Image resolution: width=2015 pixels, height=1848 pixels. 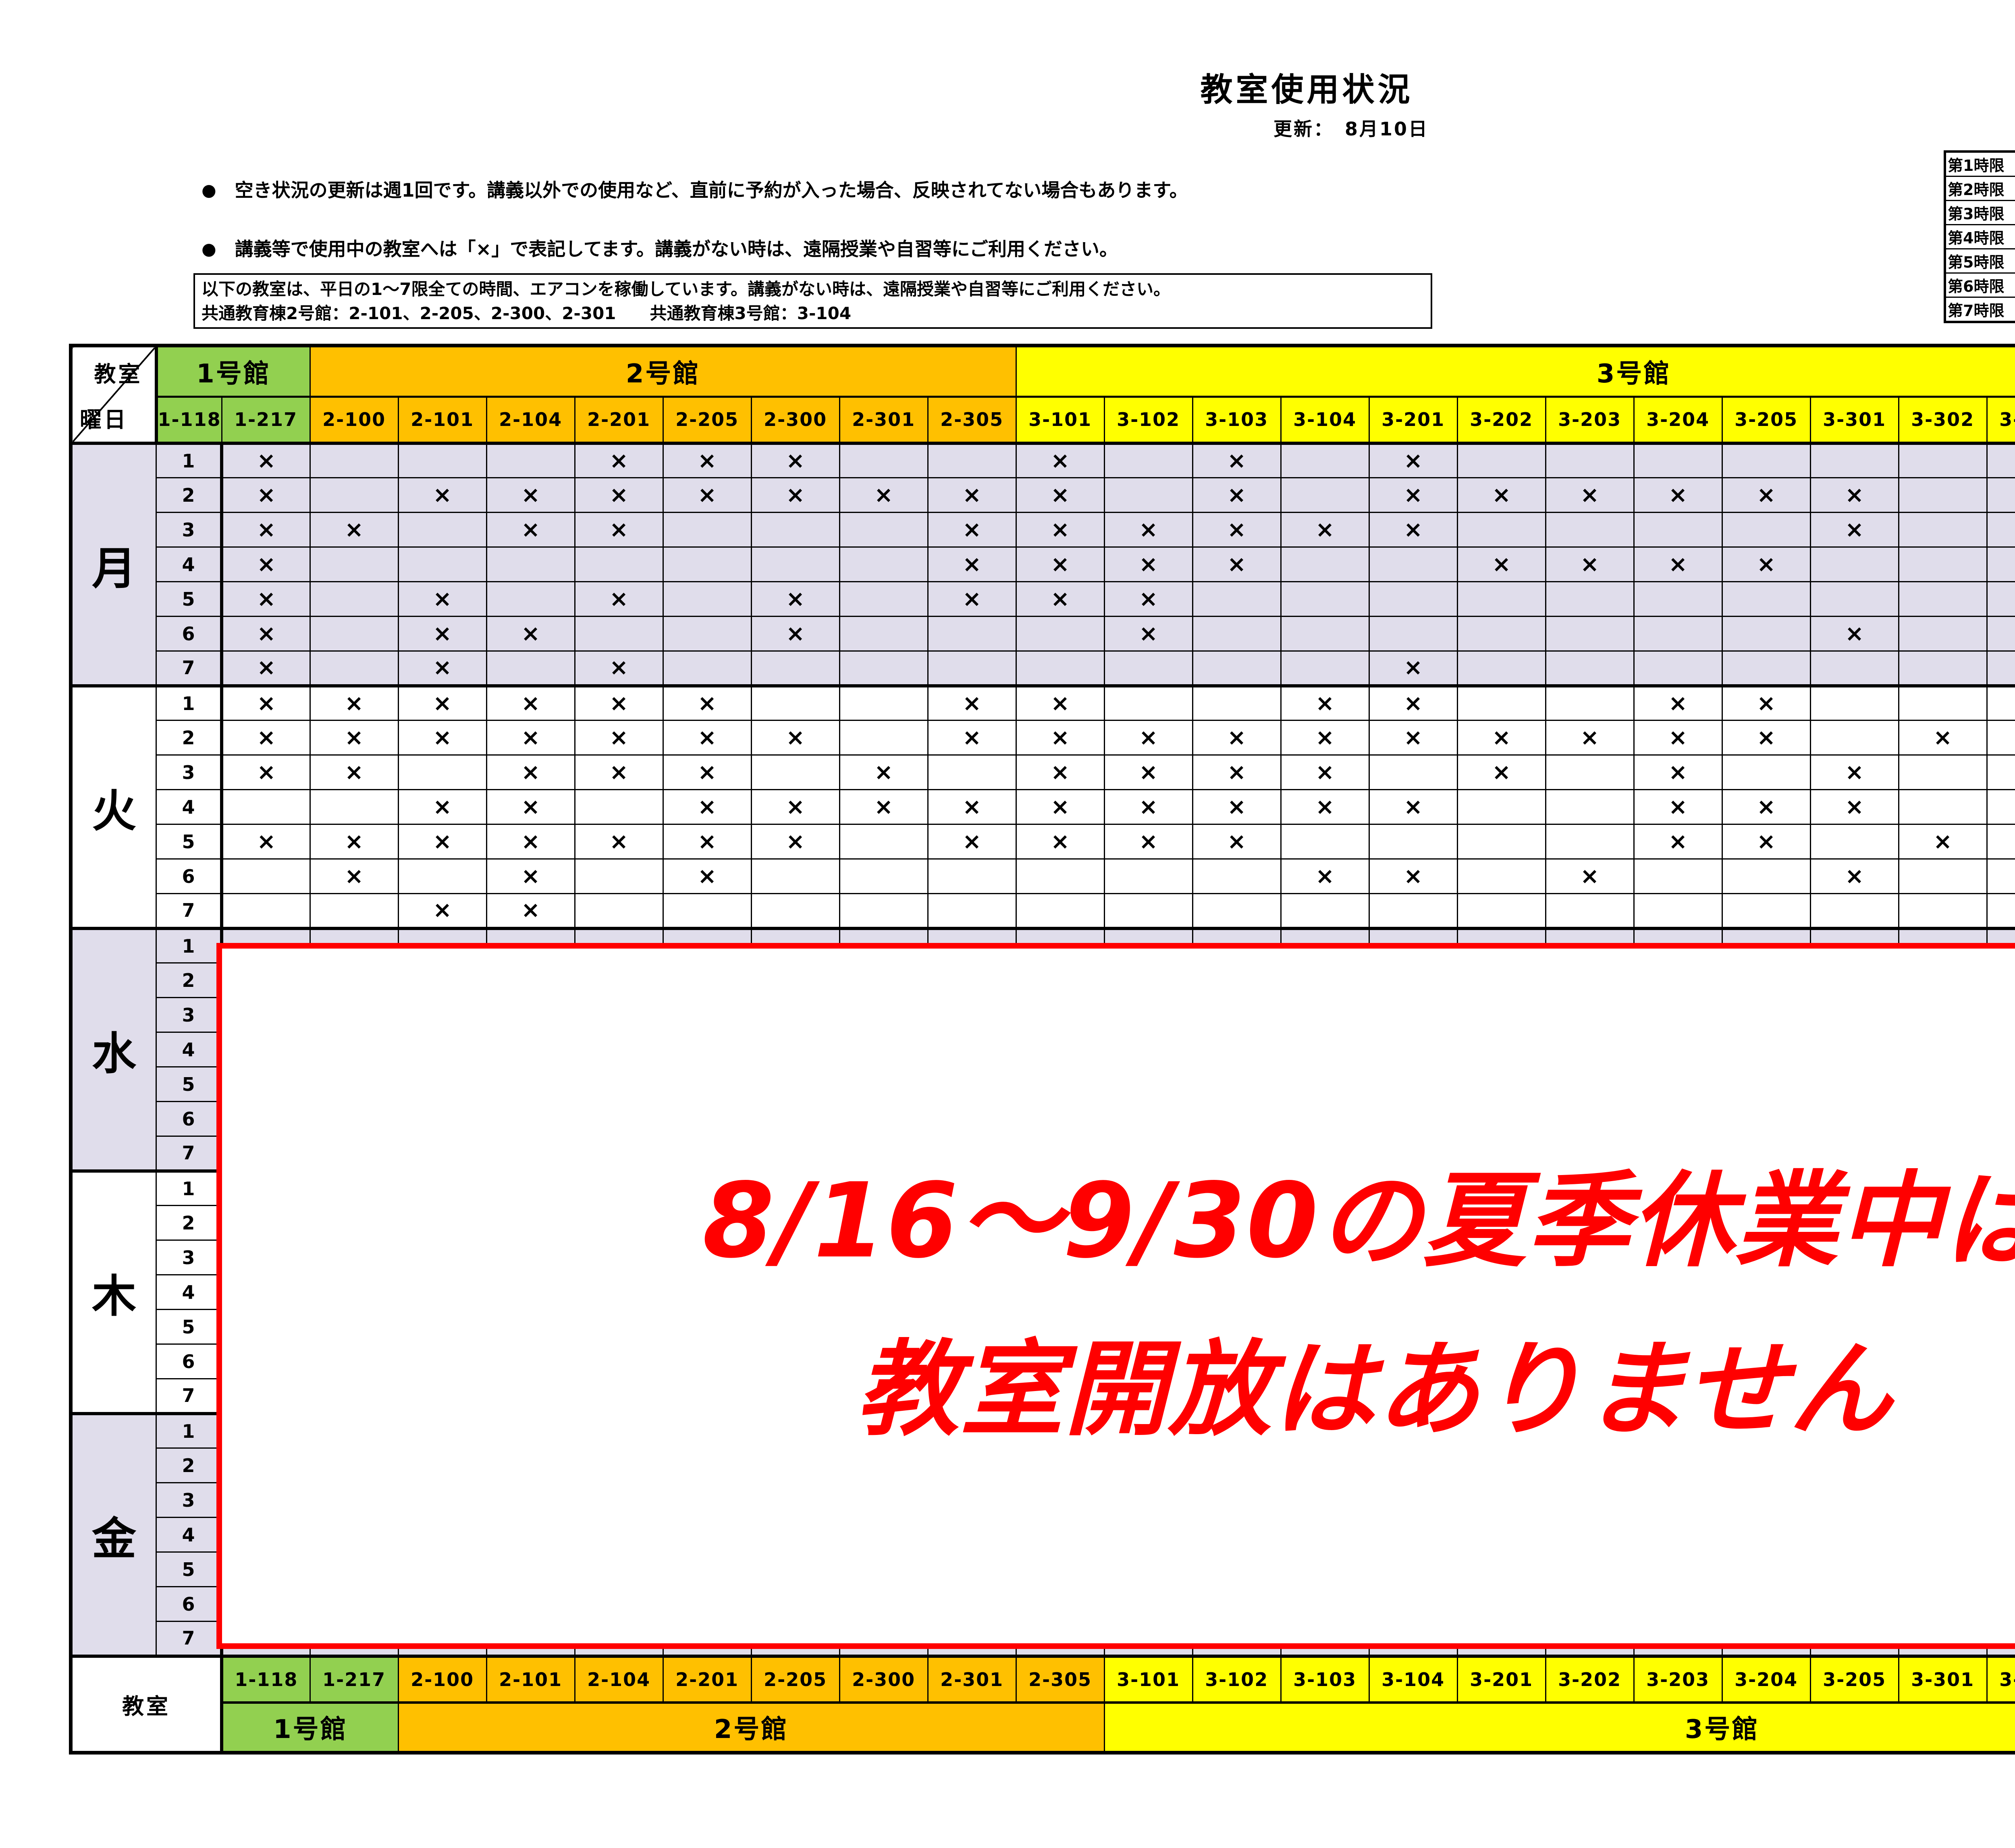 What do you see at coordinates (190, 1569) in the screenshot?
I see `period-number: 5` at bounding box center [190, 1569].